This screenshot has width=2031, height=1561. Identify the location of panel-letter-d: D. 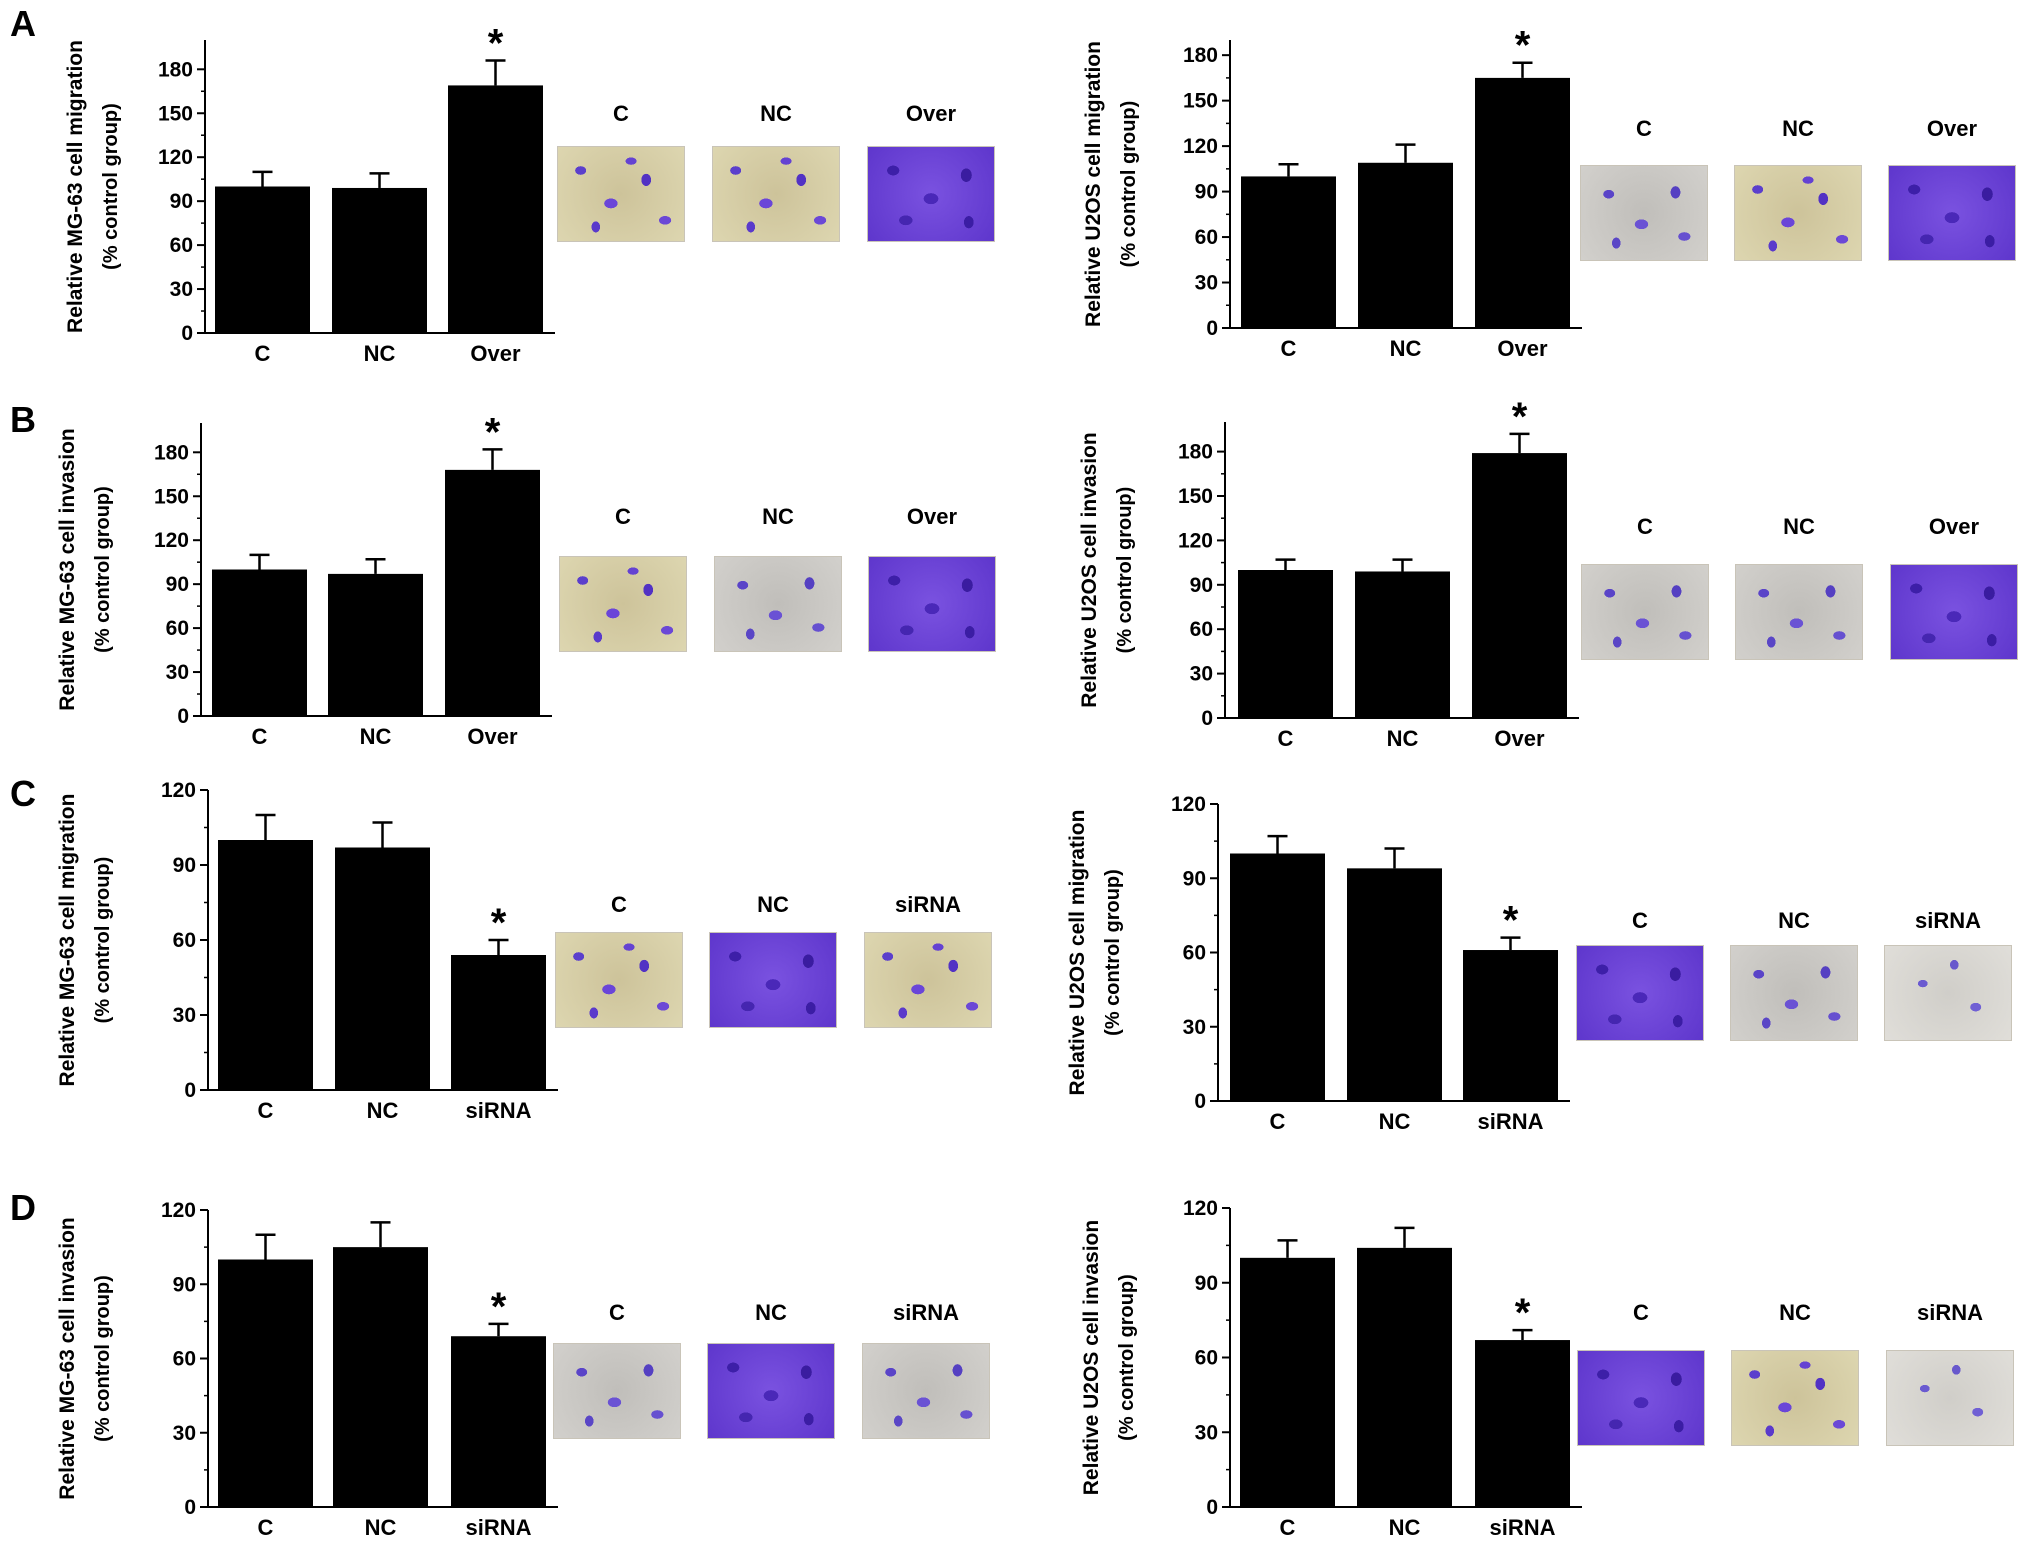
(23, 1207).